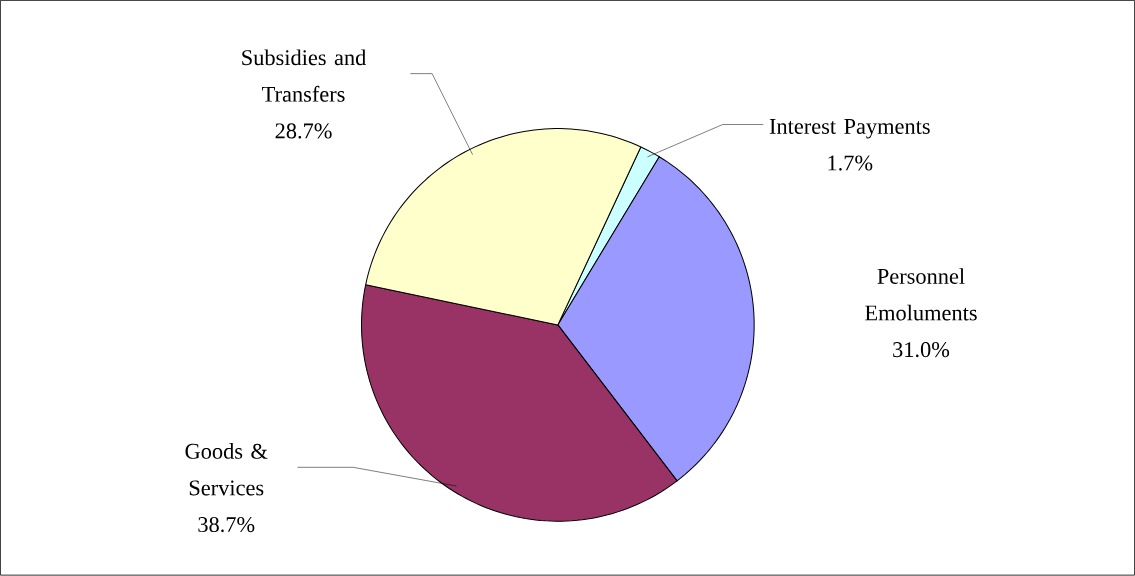 The width and height of the screenshot is (1135, 576). What do you see at coordinates (921, 350) in the screenshot?
I see `data-label: 31.0%` at bounding box center [921, 350].